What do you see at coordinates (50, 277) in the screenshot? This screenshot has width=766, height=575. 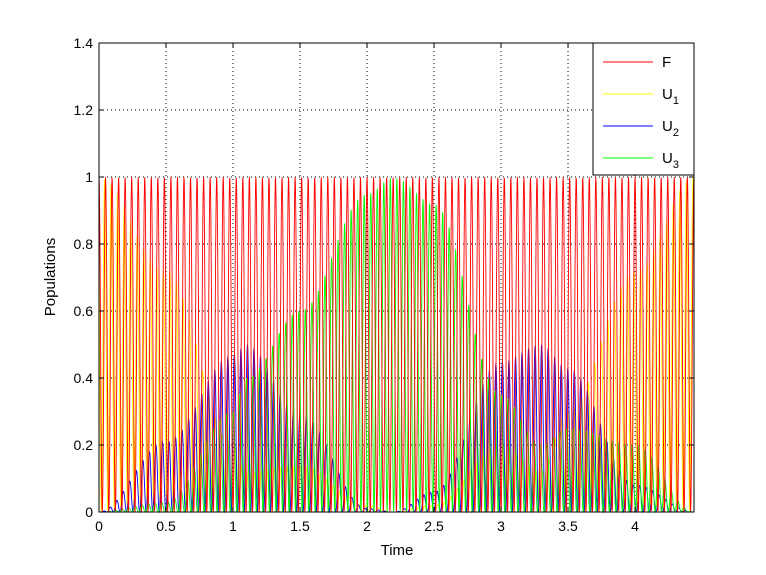 I see `y-axis-label: Populations` at bounding box center [50, 277].